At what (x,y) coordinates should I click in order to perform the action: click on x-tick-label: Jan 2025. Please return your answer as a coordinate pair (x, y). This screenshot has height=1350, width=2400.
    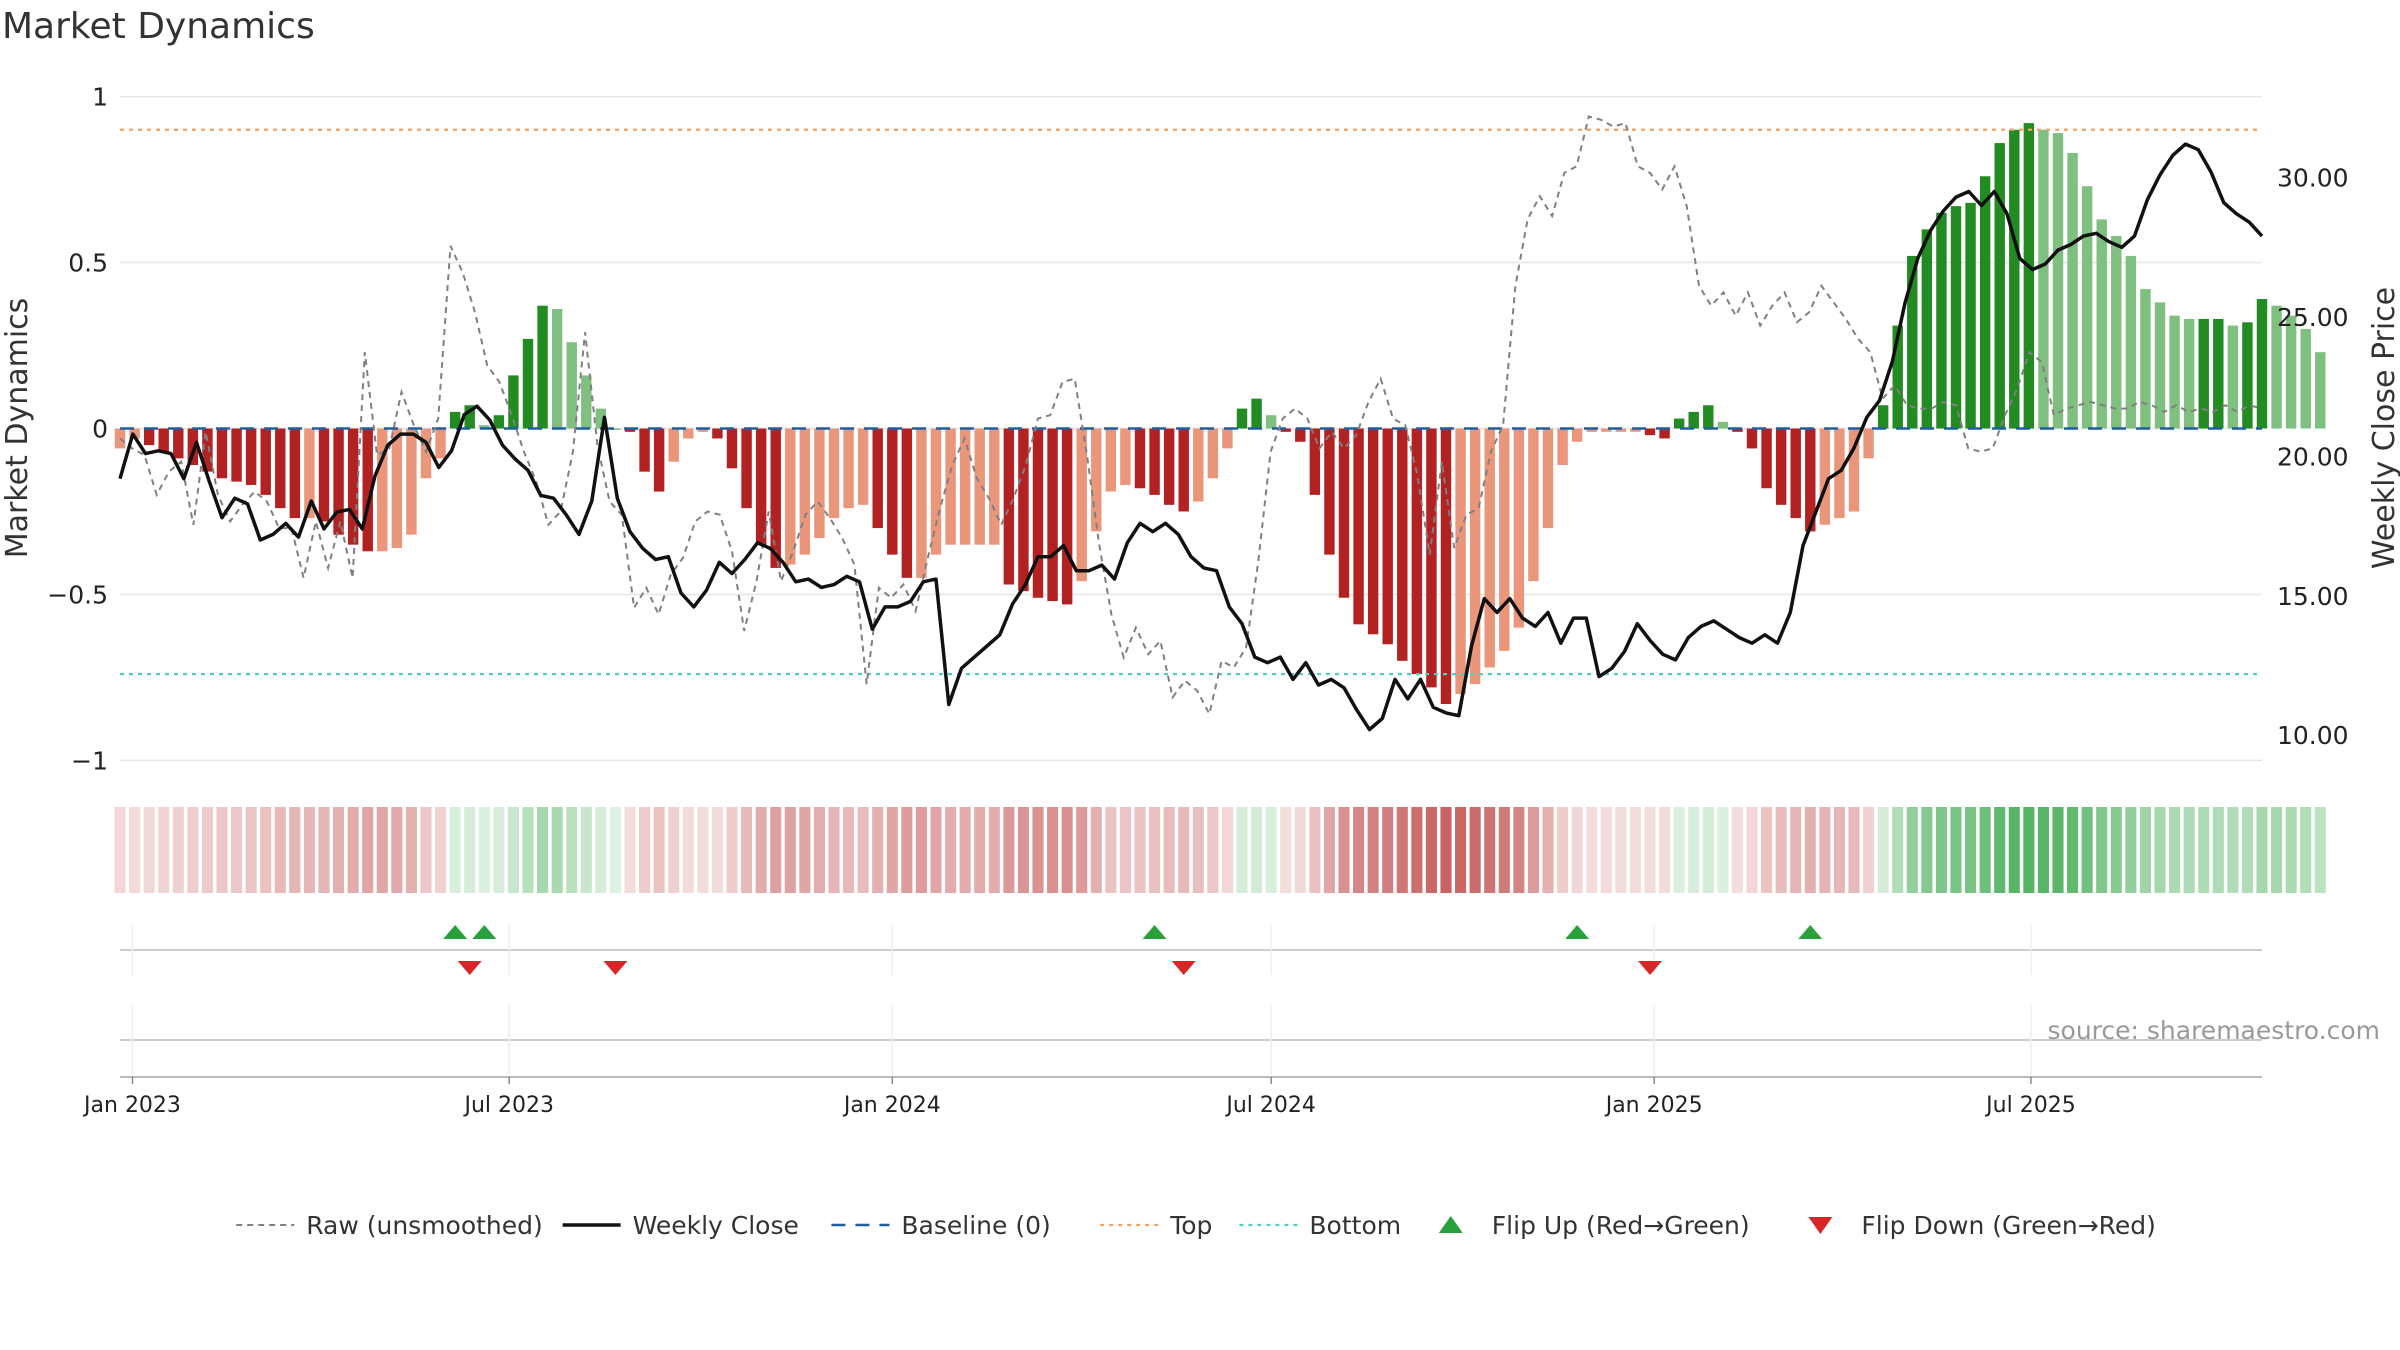
    Looking at the image, I should click on (1653, 1105).